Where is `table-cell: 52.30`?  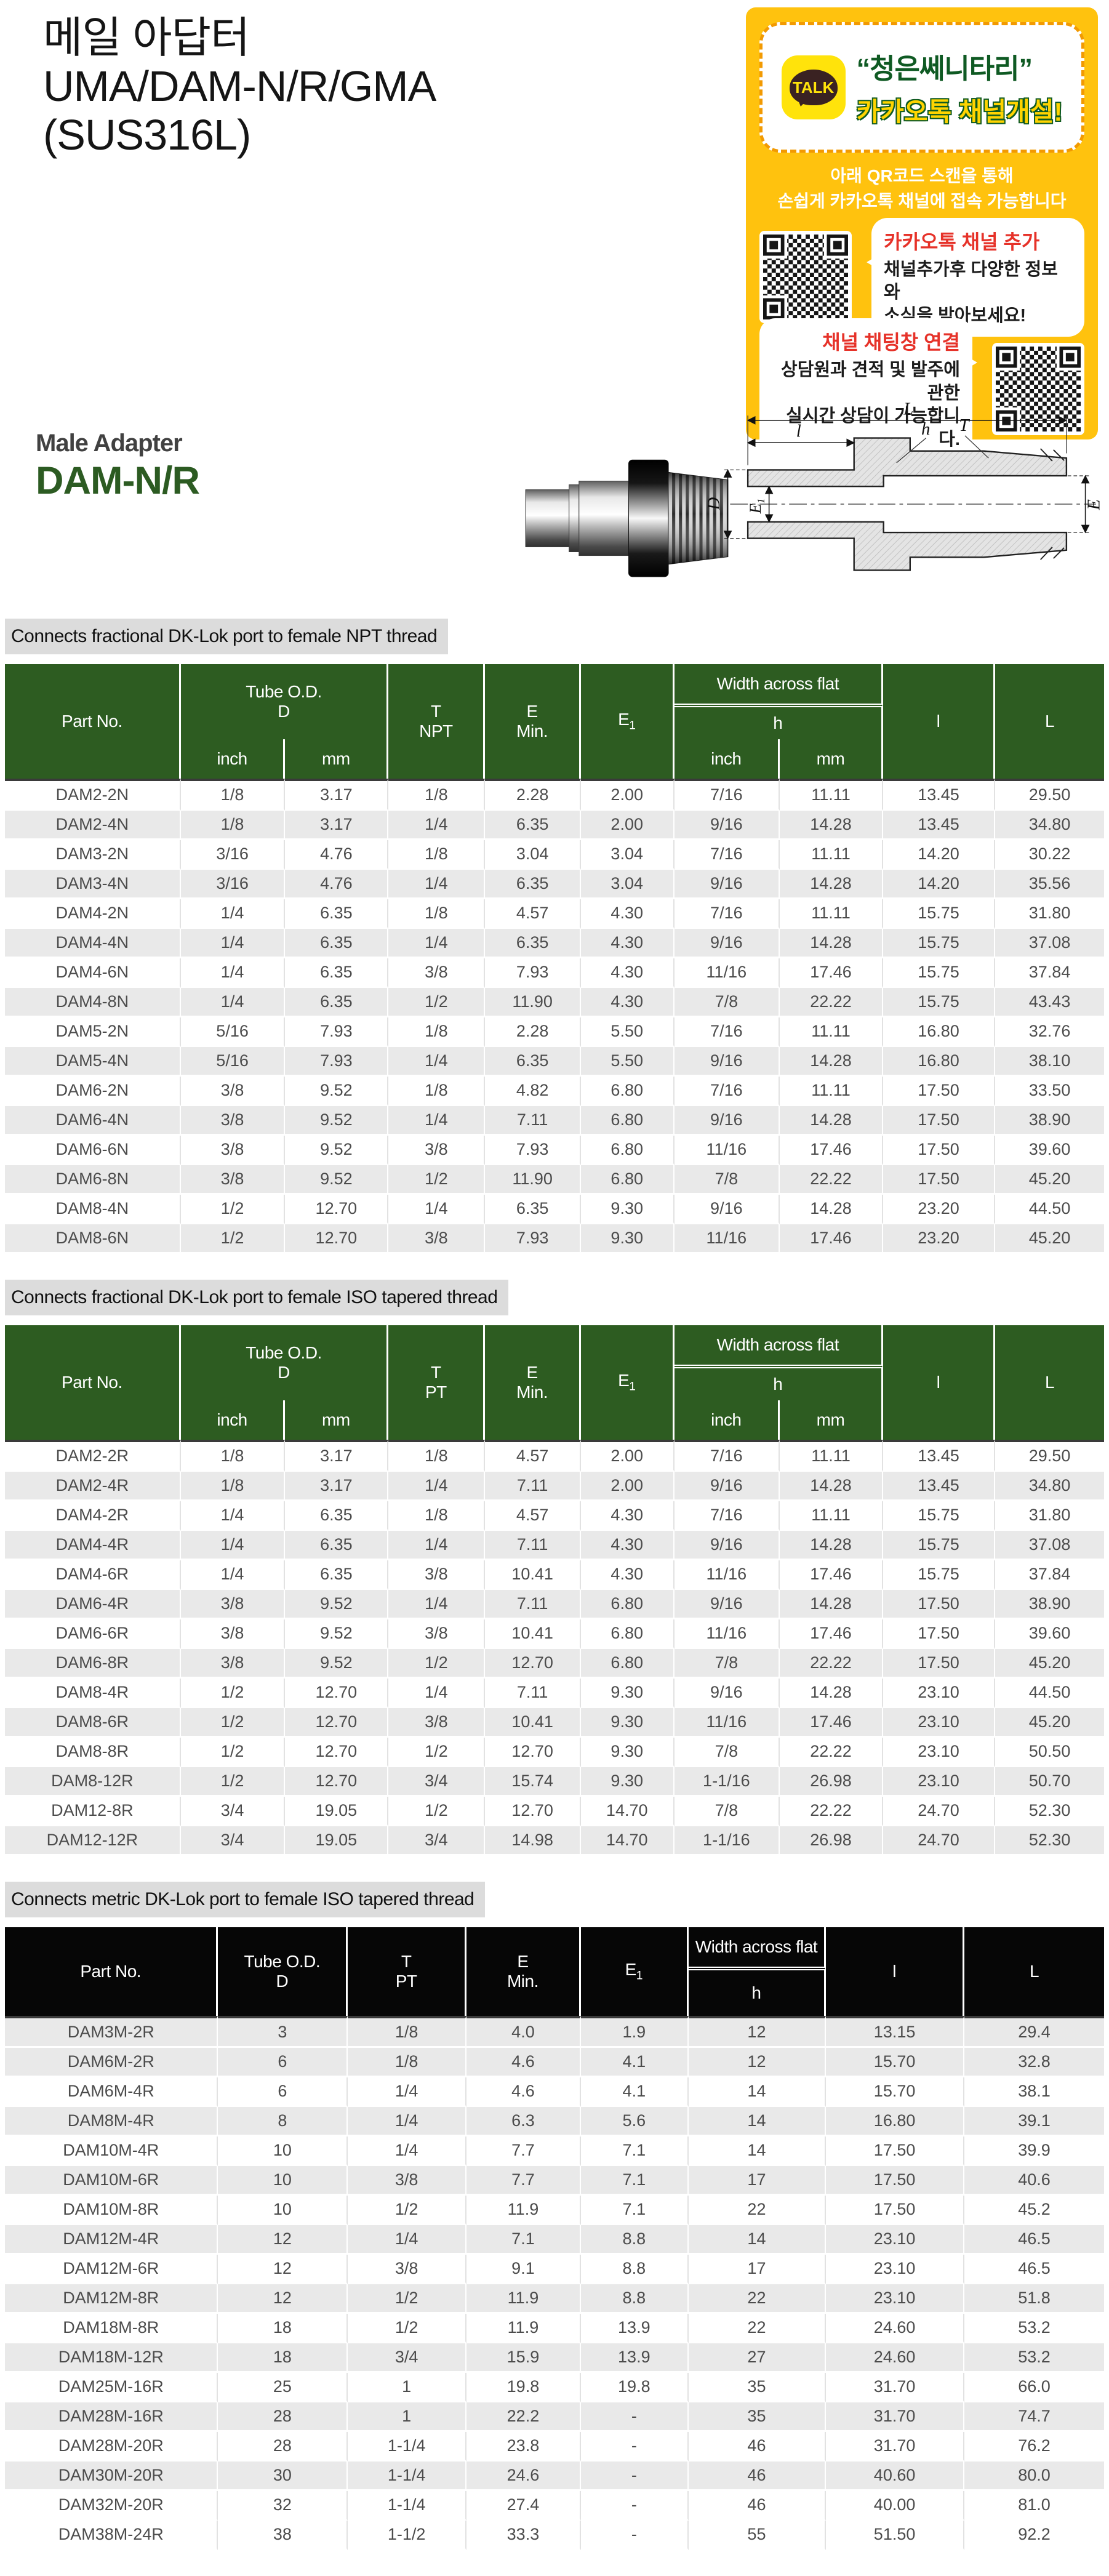 table-cell: 52.30 is located at coordinates (1049, 1841).